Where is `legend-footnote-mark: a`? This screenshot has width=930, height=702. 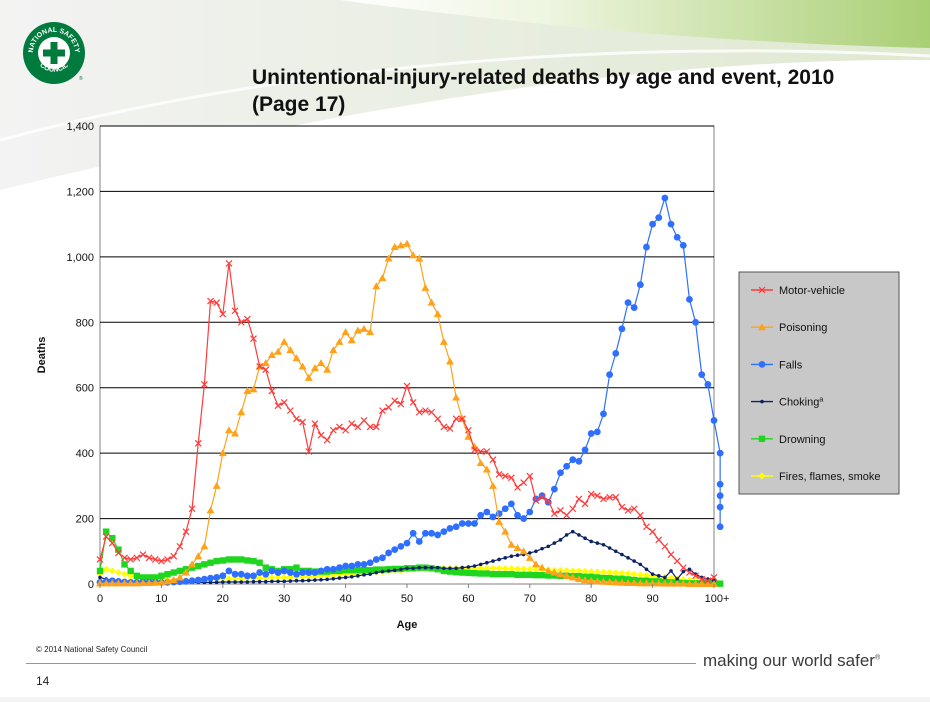
legend-footnote-mark: a is located at coordinates (821, 400).